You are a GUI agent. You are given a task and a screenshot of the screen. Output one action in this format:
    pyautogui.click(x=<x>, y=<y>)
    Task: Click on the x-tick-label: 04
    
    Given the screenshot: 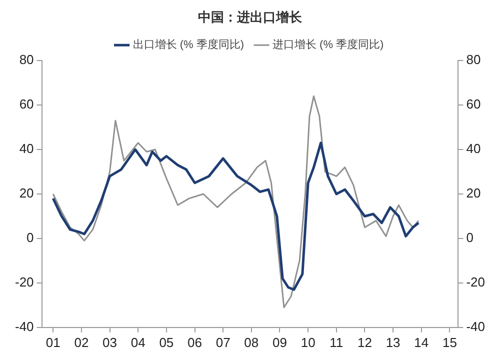 What is the action you would take?
    pyautogui.click(x=138, y=342)
    